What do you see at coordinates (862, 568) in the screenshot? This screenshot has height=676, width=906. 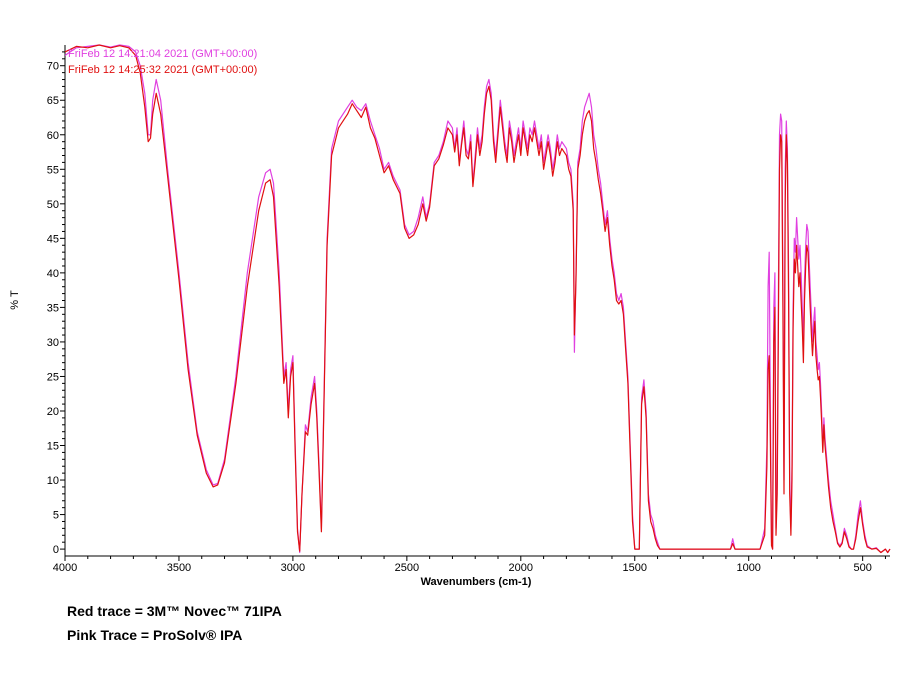 I see `x-tick-label: 500` at bounding box center [862, 568].